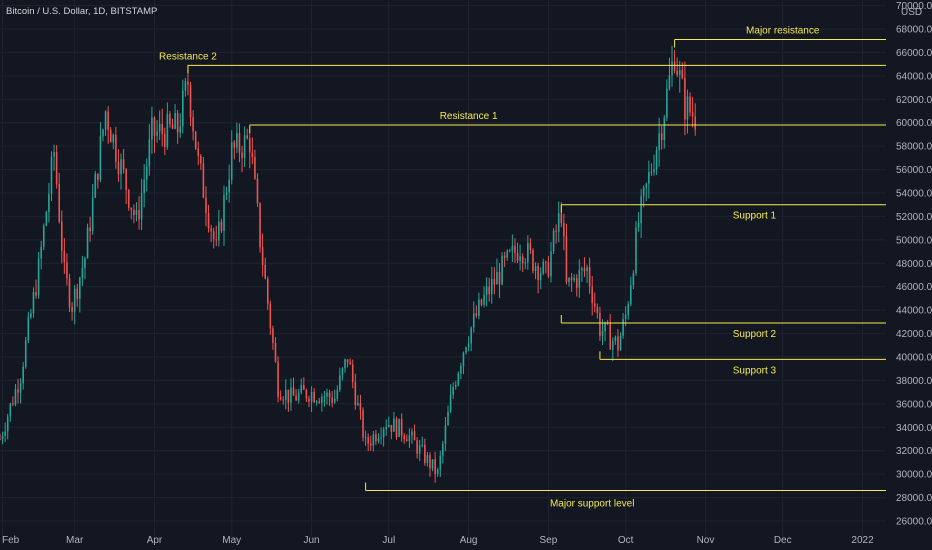  I want to click on price-tick-label: 28000.00, so click(914, 498).